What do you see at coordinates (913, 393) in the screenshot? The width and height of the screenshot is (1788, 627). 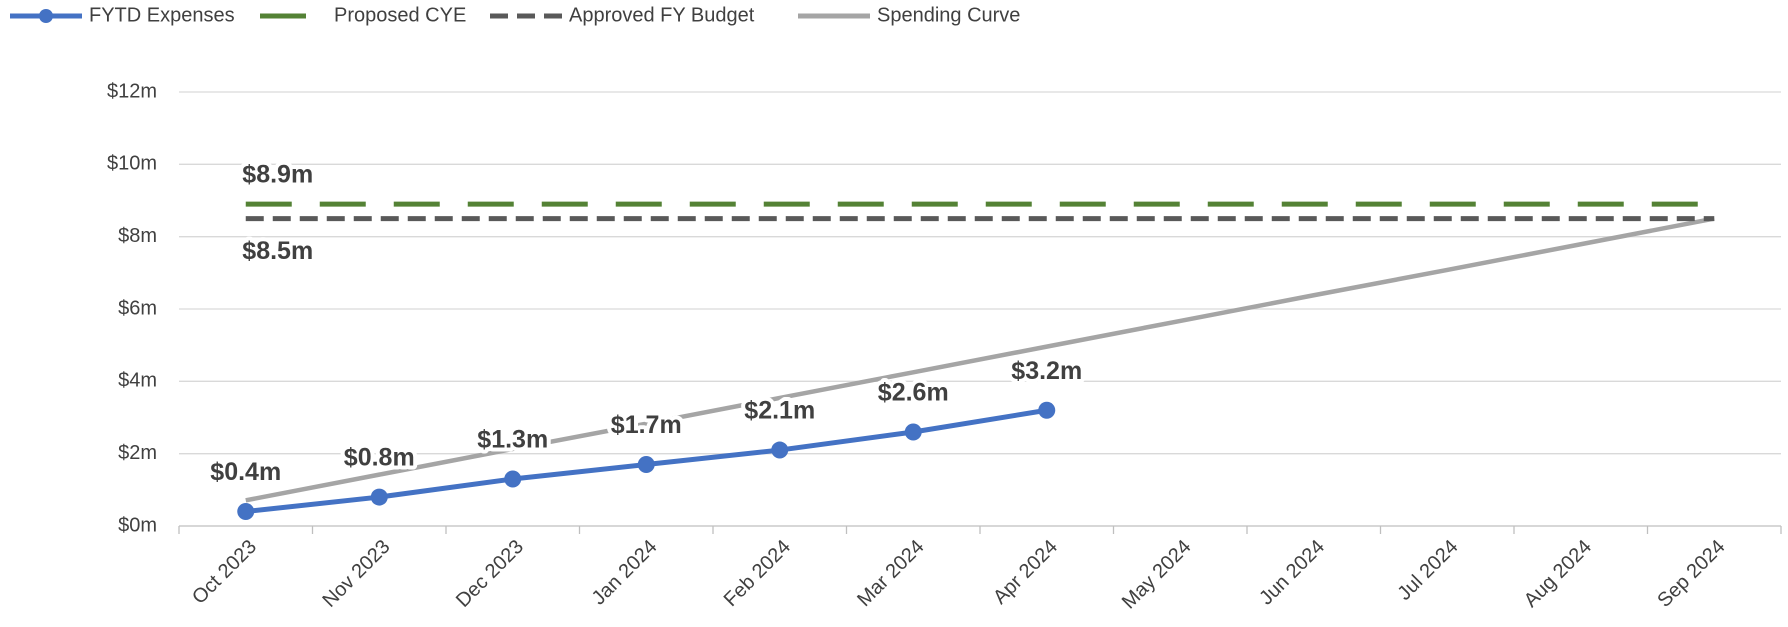 I see `data-label: $2.6m` at bounding box center [913, 393].